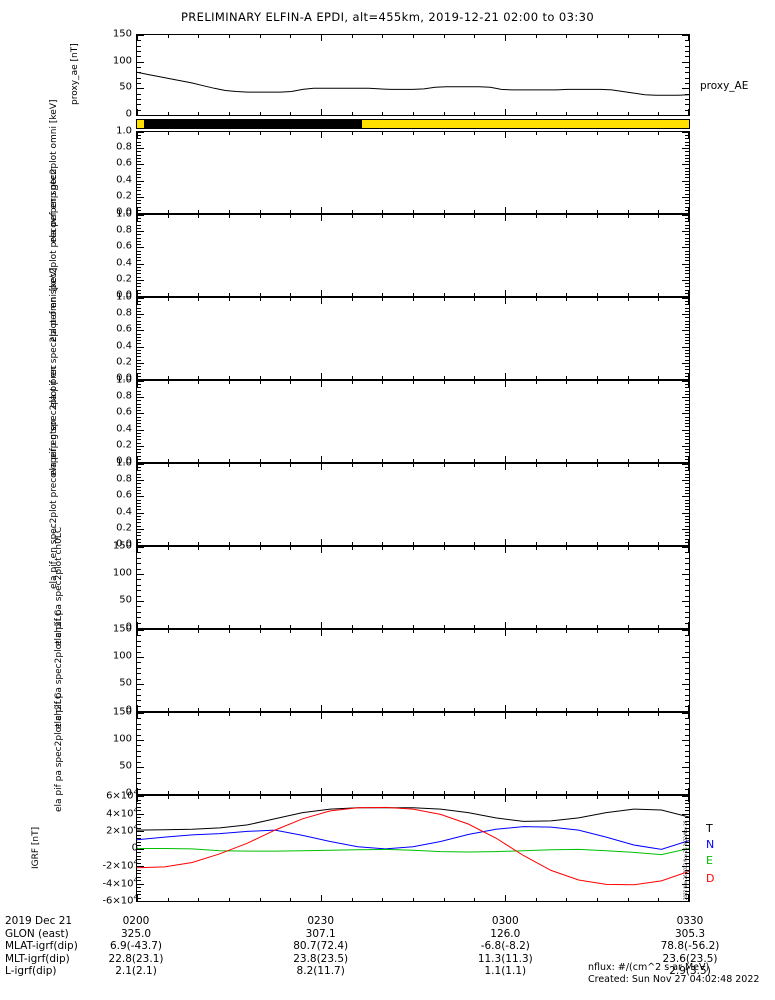 The width and height of the screenshot is (775, 1000). Describe the element at coordinates (709, 860) in the screenshot. I see `igrf-legend-e: E` at that location.